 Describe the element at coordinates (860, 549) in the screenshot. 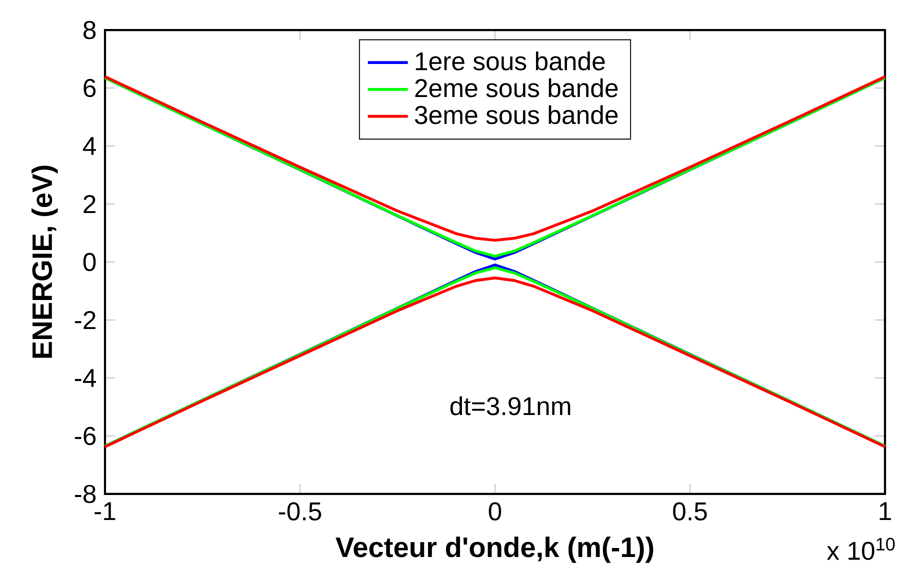

I see `text: x 10$^{10}$` at that location.